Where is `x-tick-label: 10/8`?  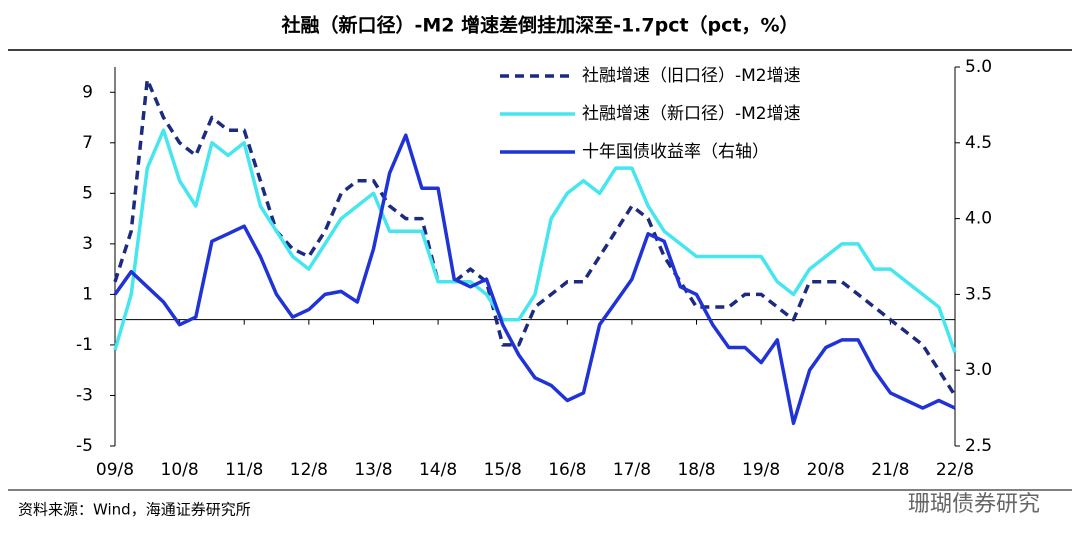
x-tick-label: 10/8 is located at coordinates (180, 470).